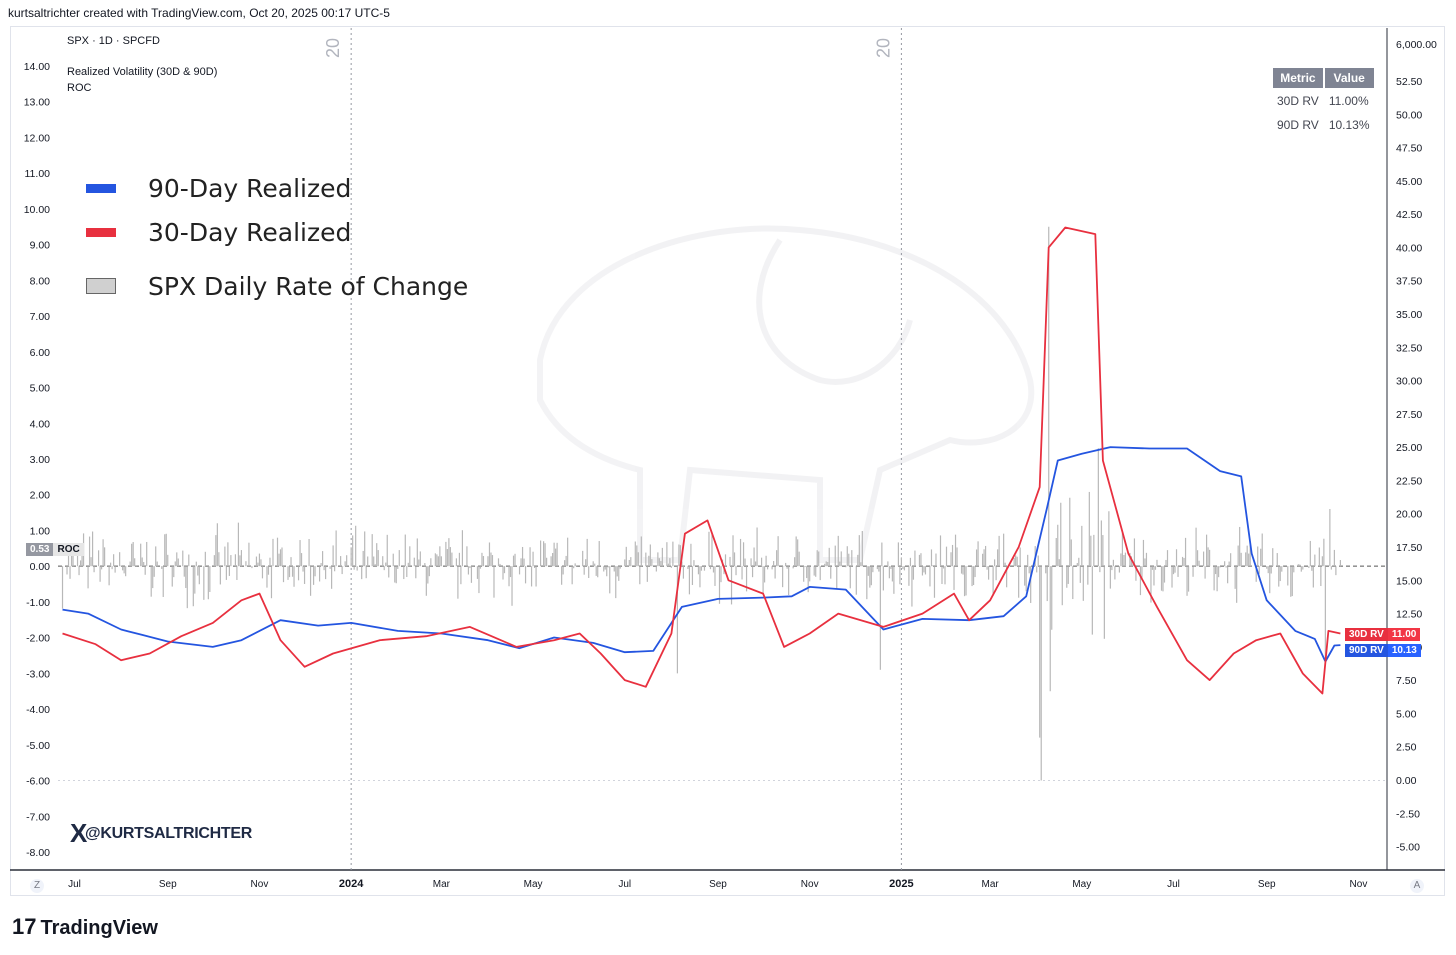 The image size is (1456, 955). I want to click on left-tick-label: 13.00, so click(37, 103).